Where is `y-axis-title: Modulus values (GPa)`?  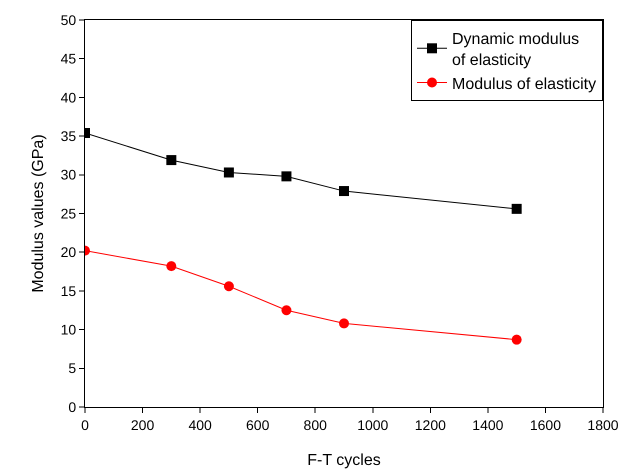
y-axis-title: Modulus values (GPa) is located at coordinates (38, 213).